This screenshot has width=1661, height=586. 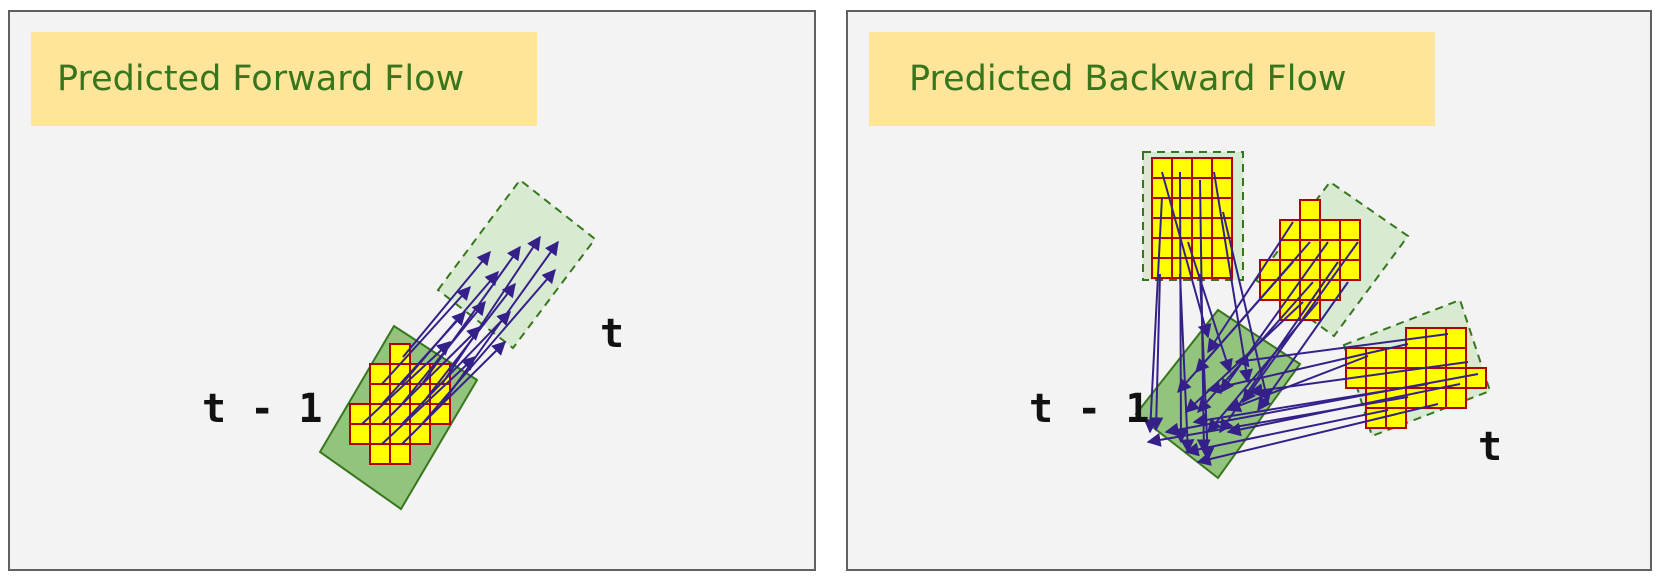 I want to click on region-t, so click(x=516, y=264).